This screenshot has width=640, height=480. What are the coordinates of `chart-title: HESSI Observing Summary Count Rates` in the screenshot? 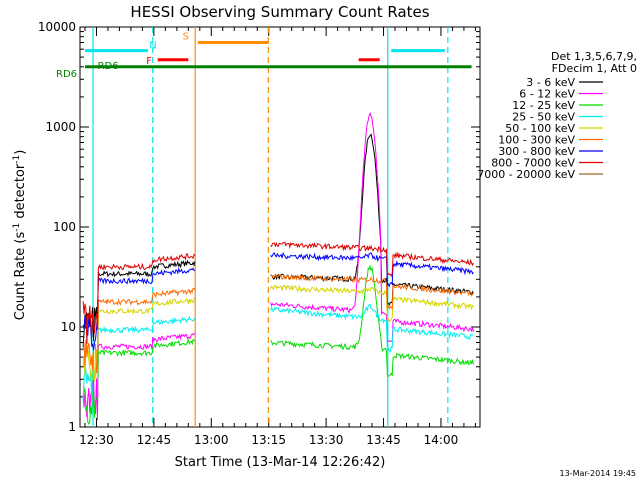 It's located at (279, 12).